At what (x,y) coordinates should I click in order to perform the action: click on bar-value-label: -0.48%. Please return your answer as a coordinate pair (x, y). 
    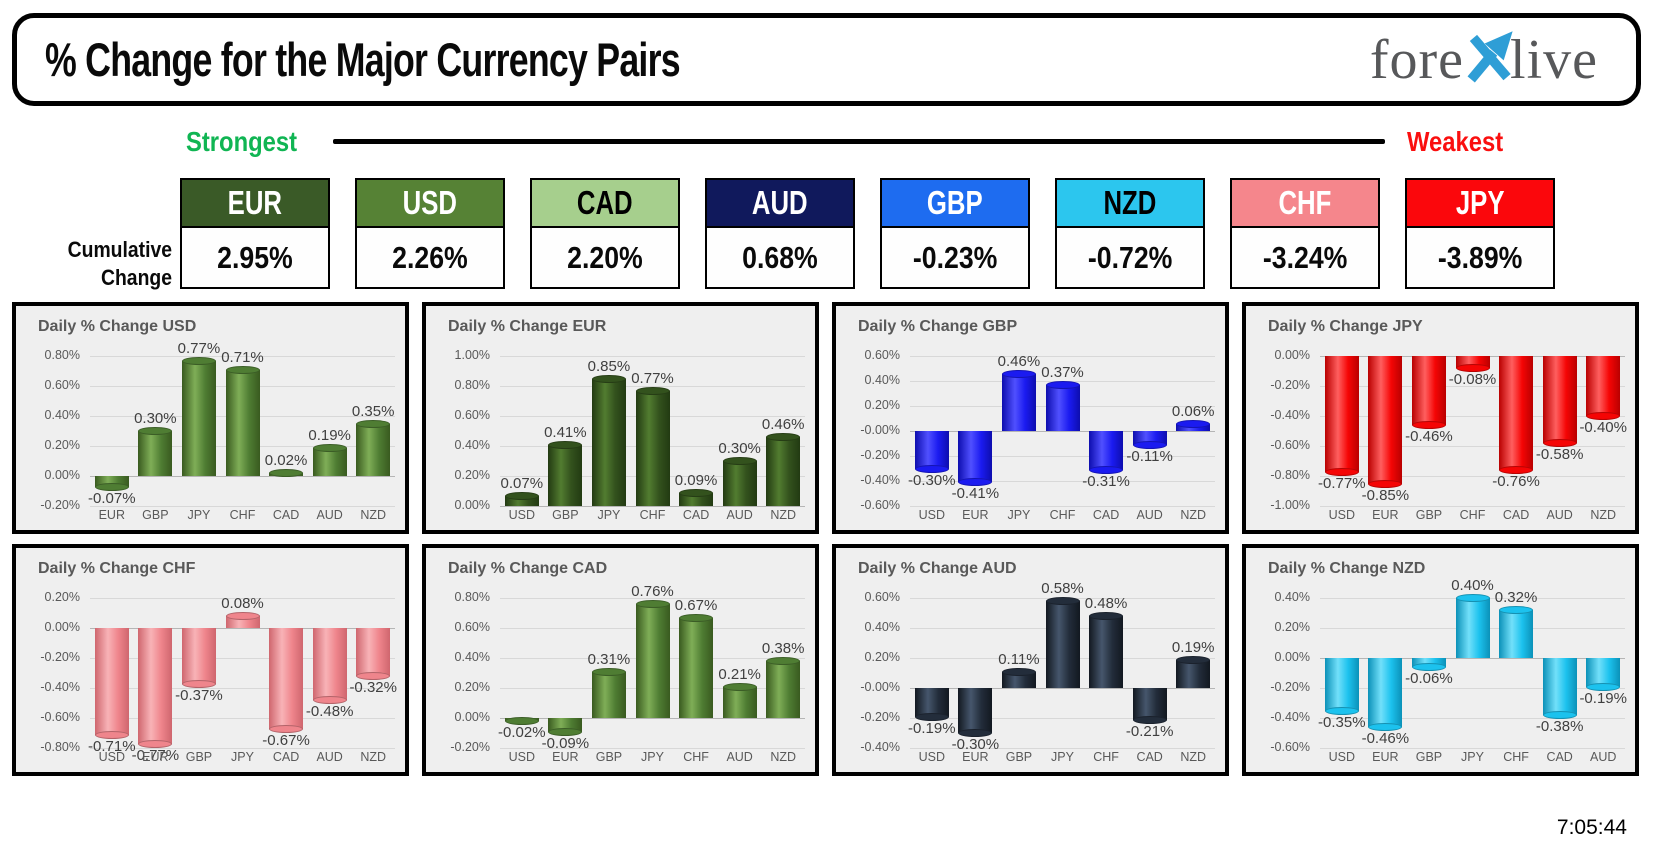
    Looking at the image, I should click on (329, 711).